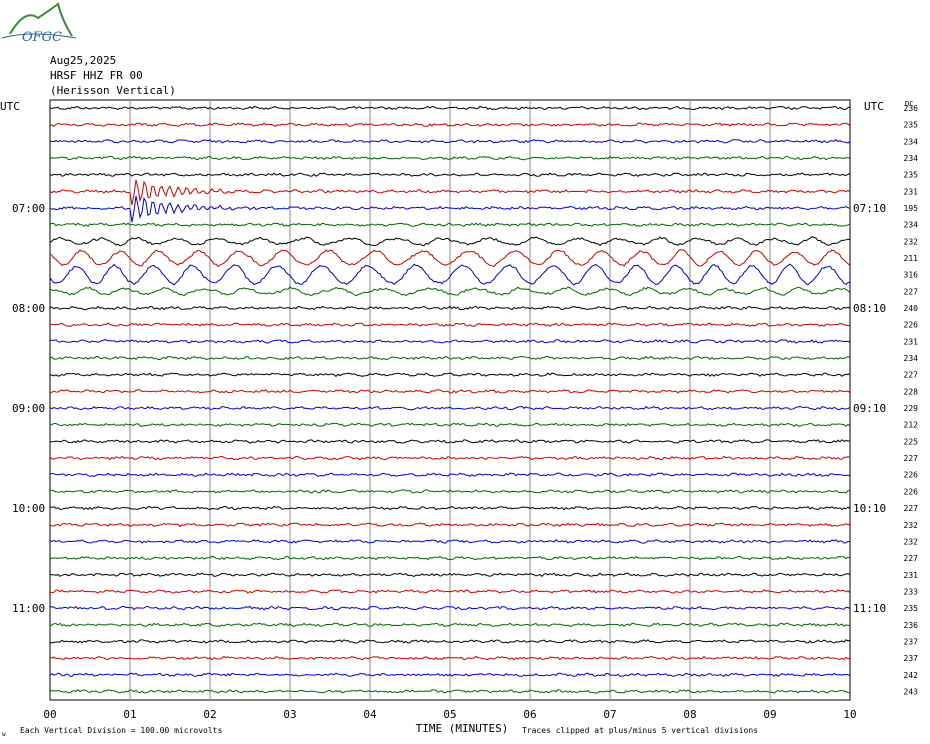  What do you see at coordinates (911, 691) in the screenshot?
I see `dc-offset-label: 243` at bounding box center [911, 691].